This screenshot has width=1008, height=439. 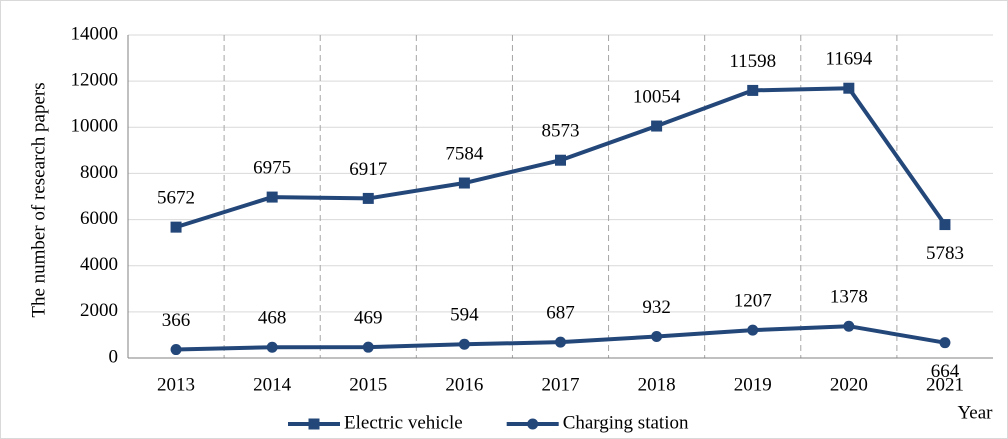 I want to click on data-label: 594, so click(x=464, y=315).